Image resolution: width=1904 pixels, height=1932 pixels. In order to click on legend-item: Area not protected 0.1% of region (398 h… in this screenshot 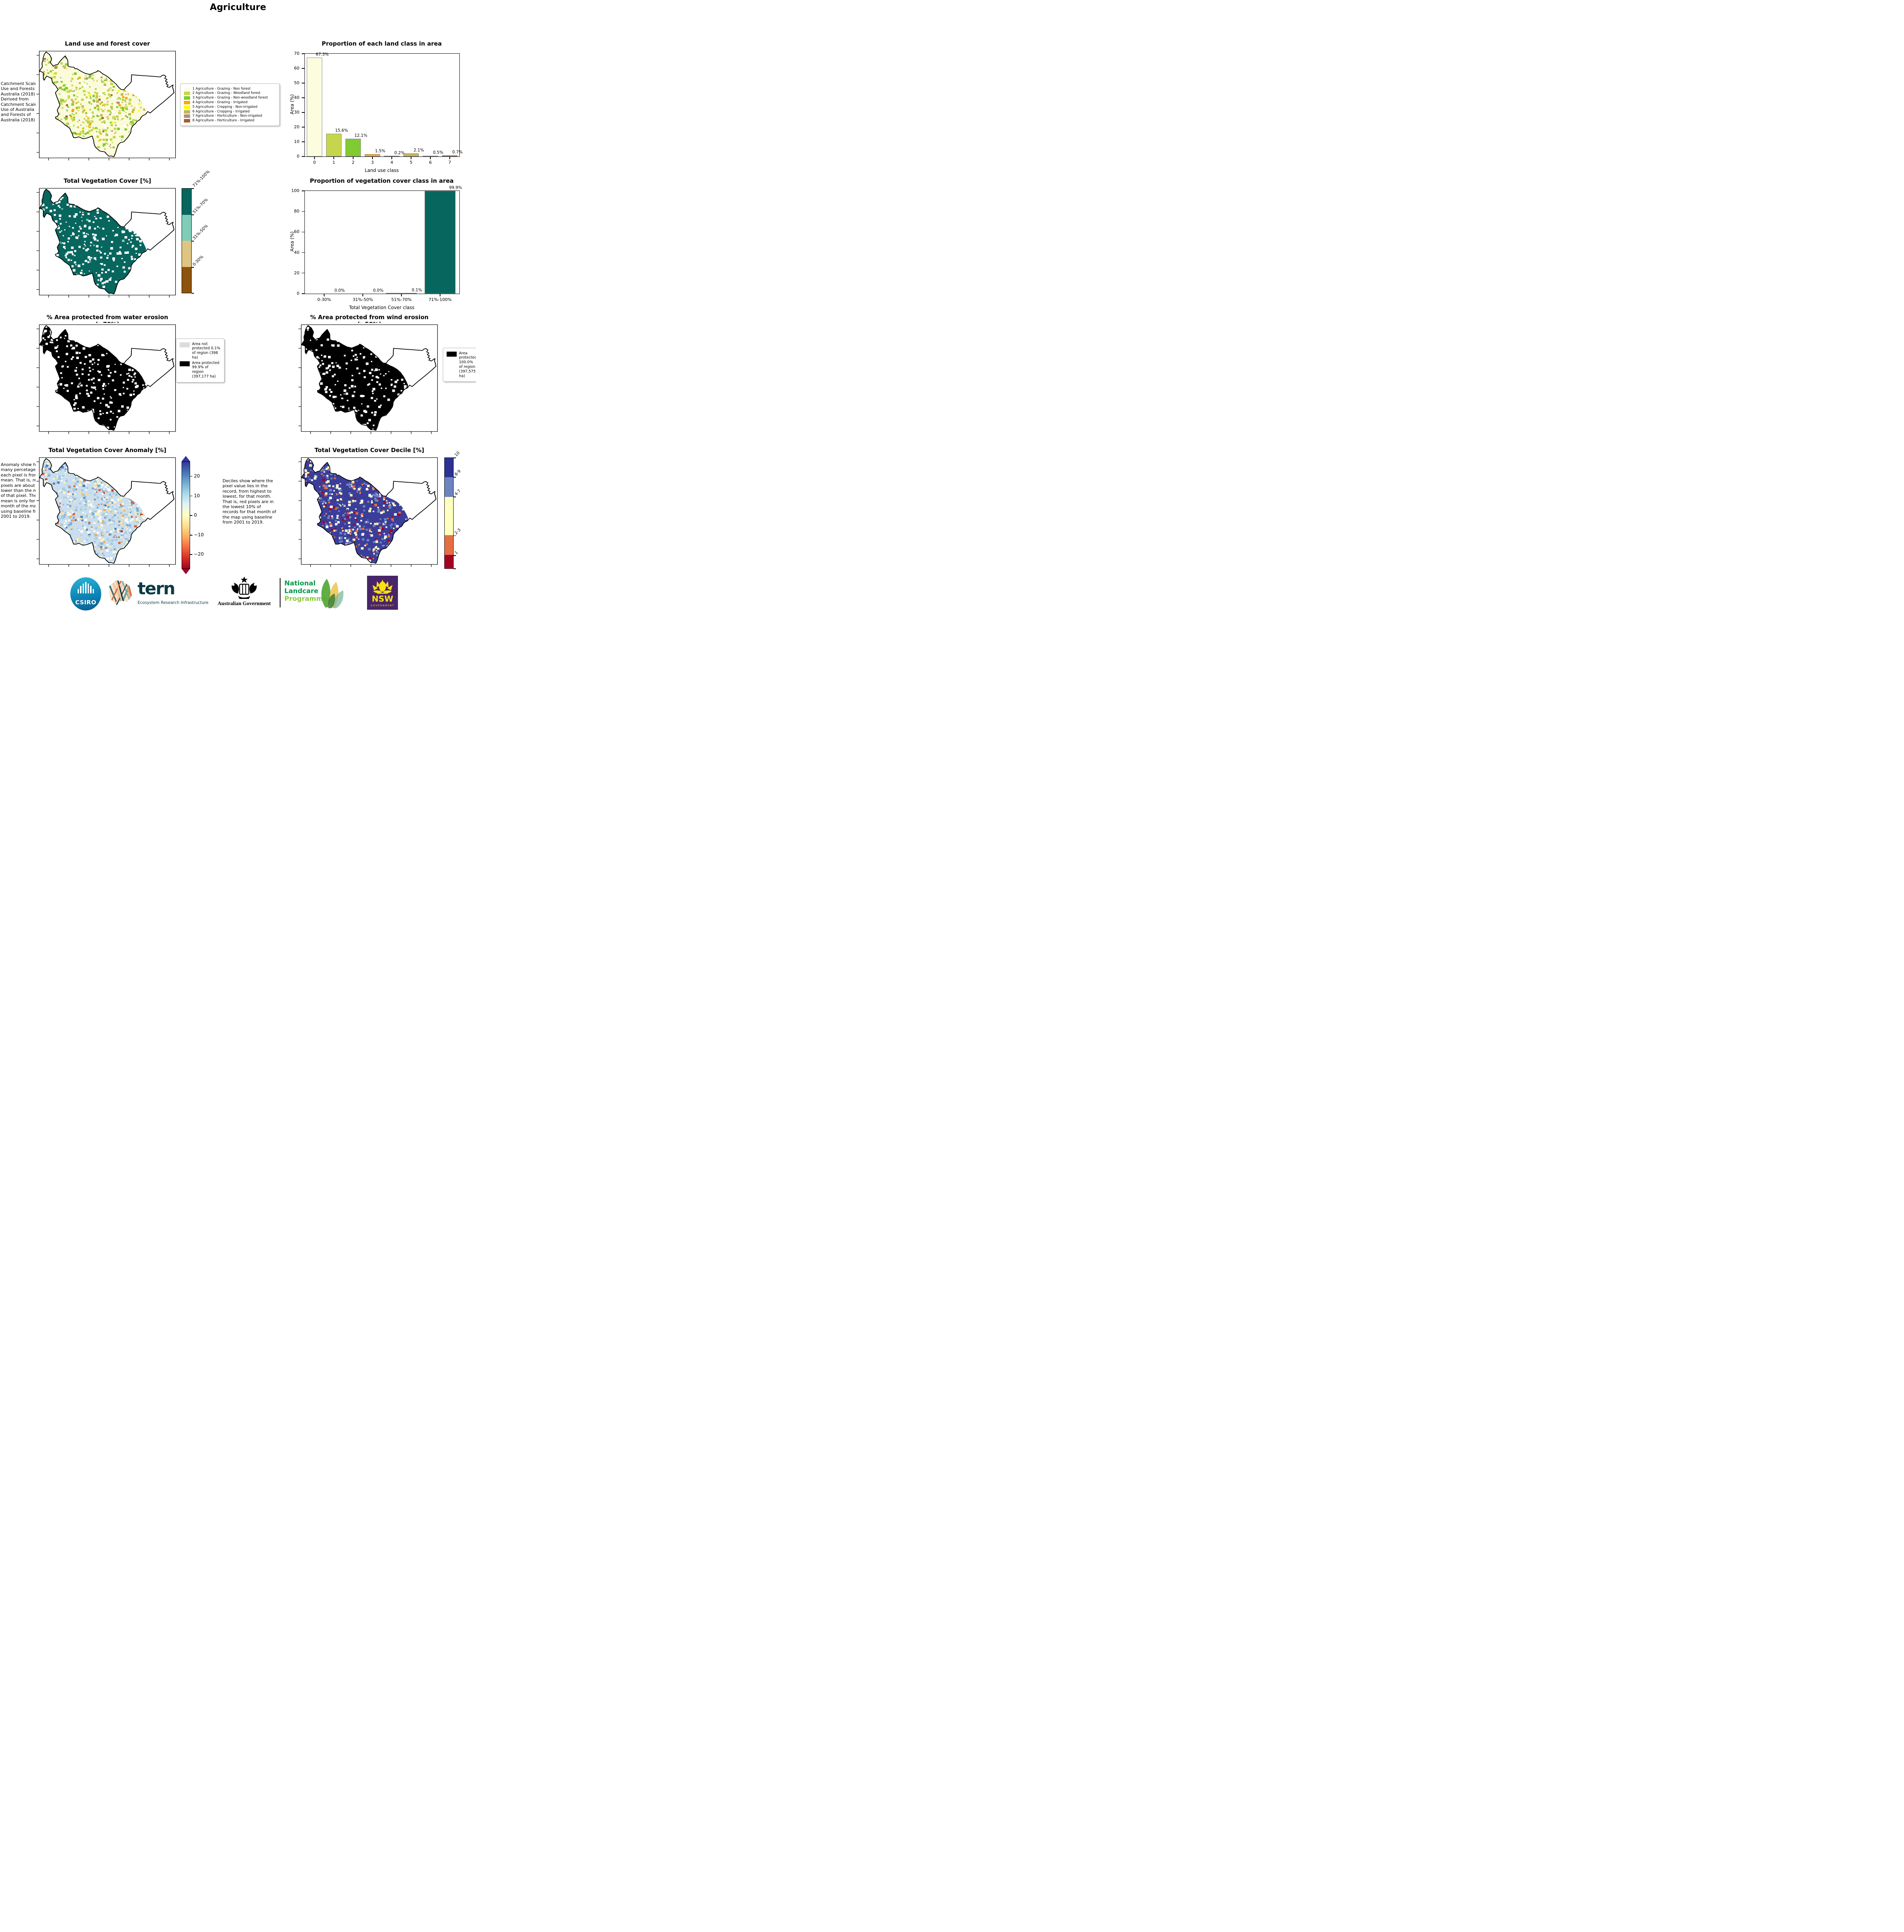, I will do `click(201, 351)`.